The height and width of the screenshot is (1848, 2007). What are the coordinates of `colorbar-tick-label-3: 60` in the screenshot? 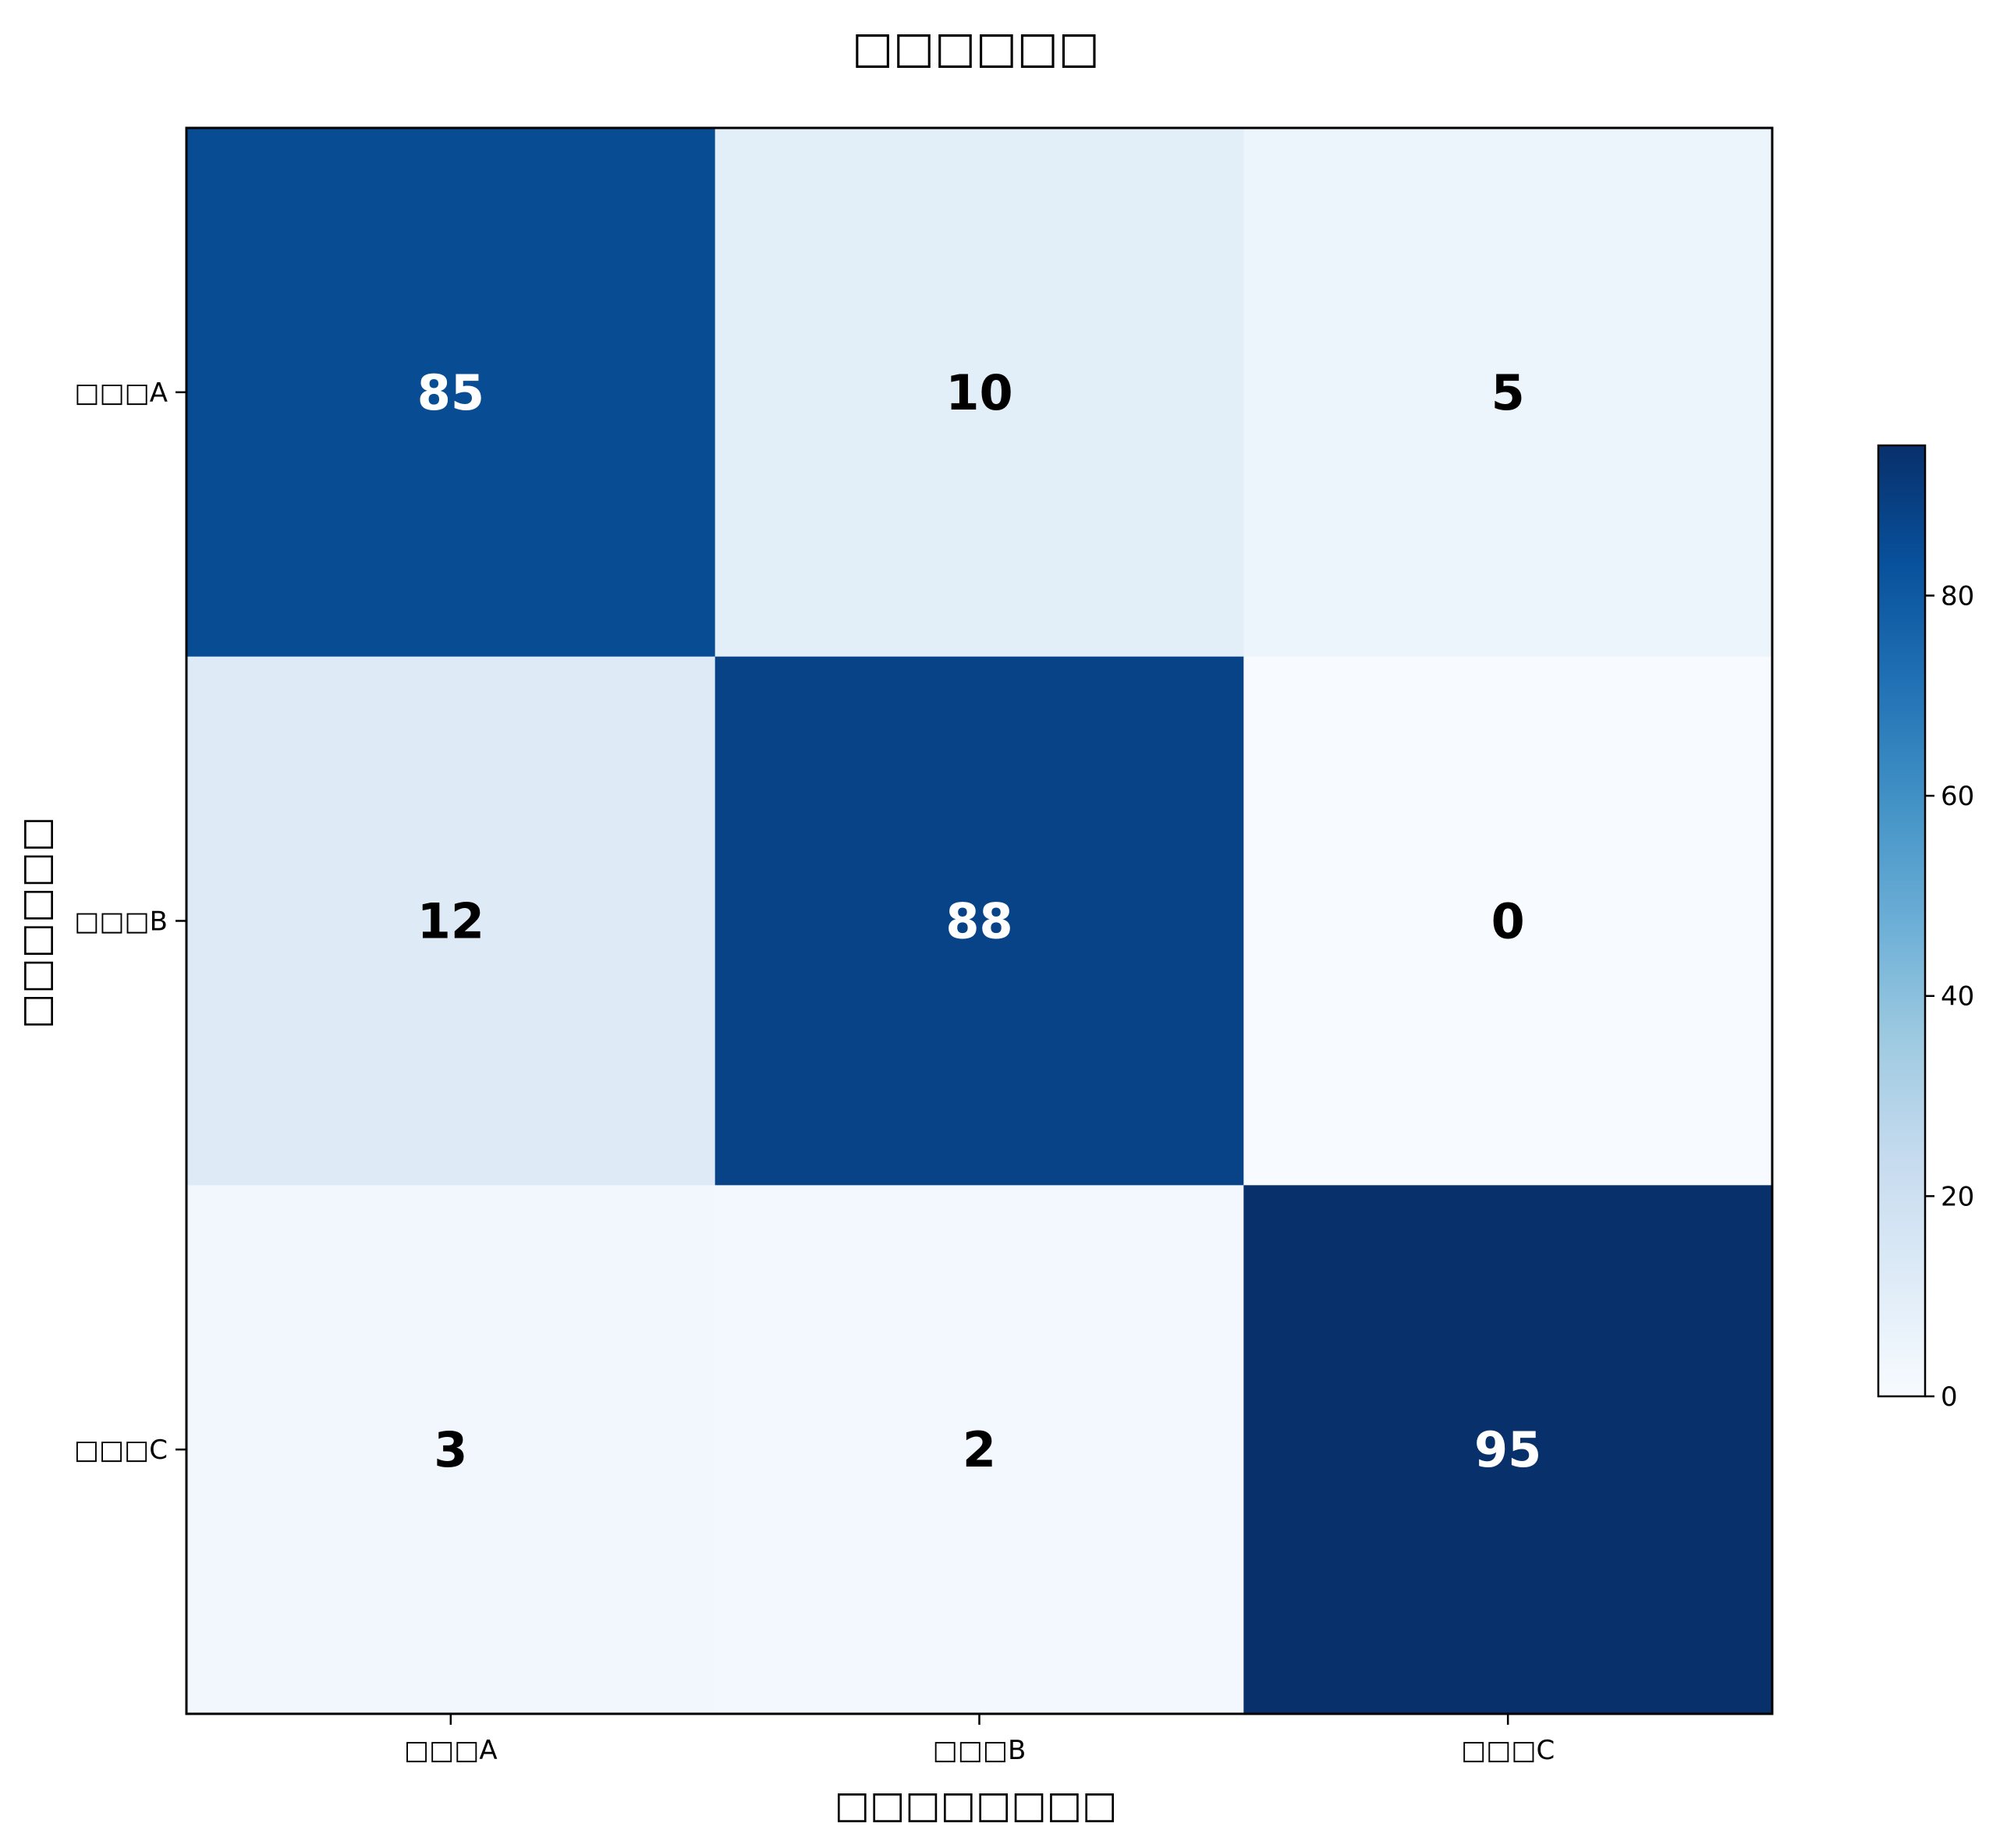 It's located at (1957, 796).